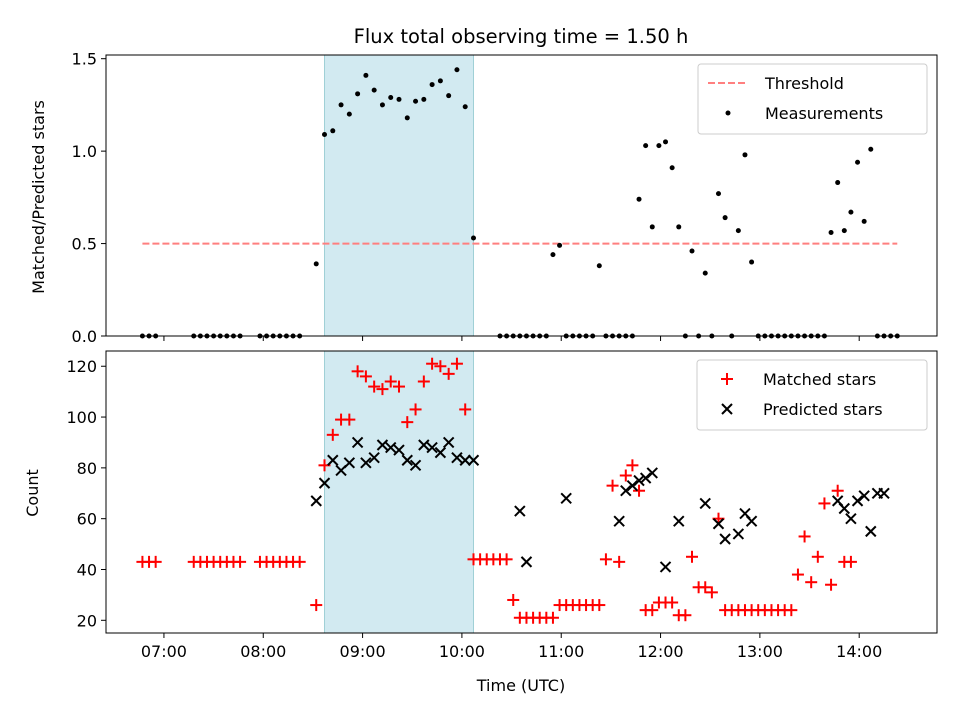 The image size is (960, 720). I want to click on top-y-axis-label: Matched/Predicted stars, so click(38, 197).